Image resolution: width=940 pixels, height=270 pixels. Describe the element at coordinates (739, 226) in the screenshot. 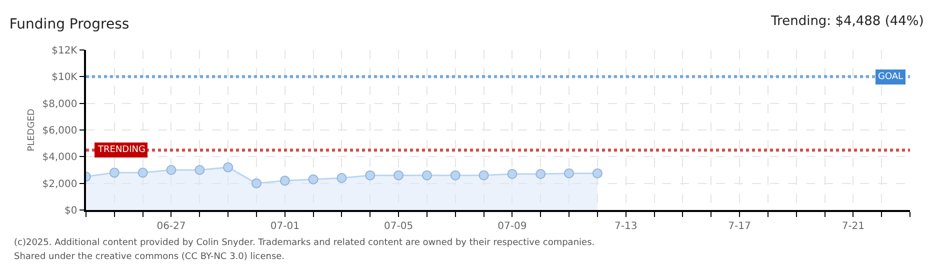

I see `x-tick-label: 7-17` at that location.